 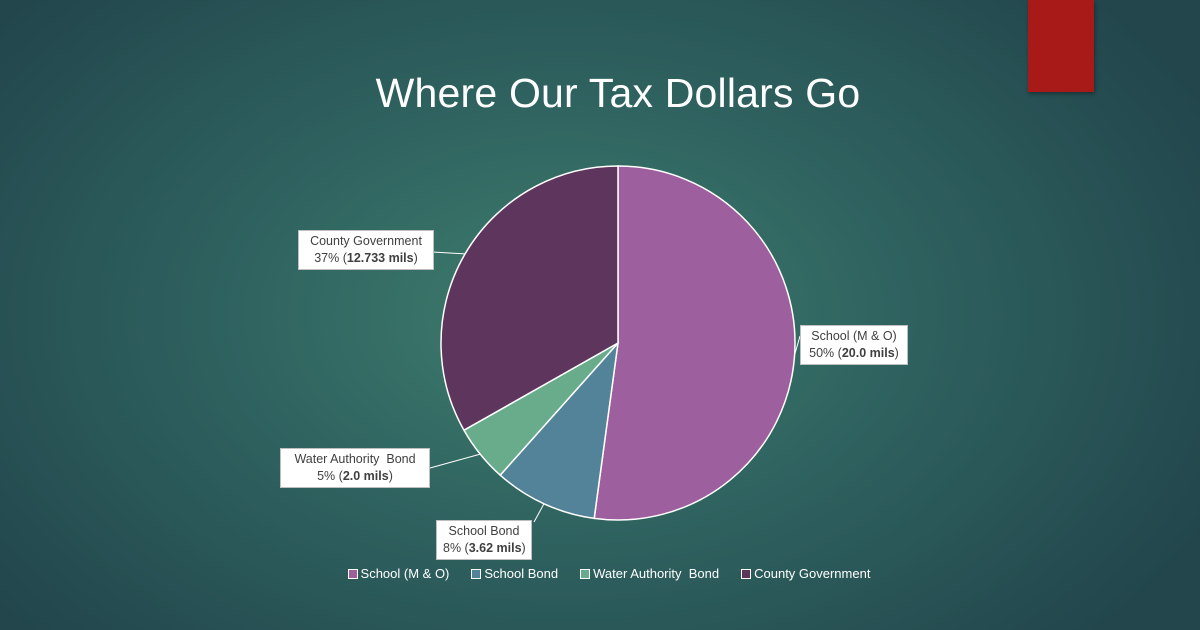 I want to click on legend-item-water-authority-bond: Water Authority Bond, so click(x=649, y=573).